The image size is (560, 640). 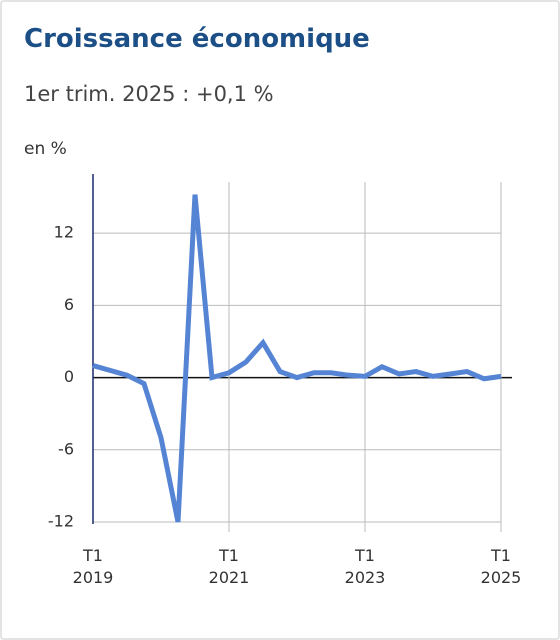 What do you see at coordinates (66, 448) in the screenshot?
I see `y-tick-label: -6` at bounding box center [66, 448].